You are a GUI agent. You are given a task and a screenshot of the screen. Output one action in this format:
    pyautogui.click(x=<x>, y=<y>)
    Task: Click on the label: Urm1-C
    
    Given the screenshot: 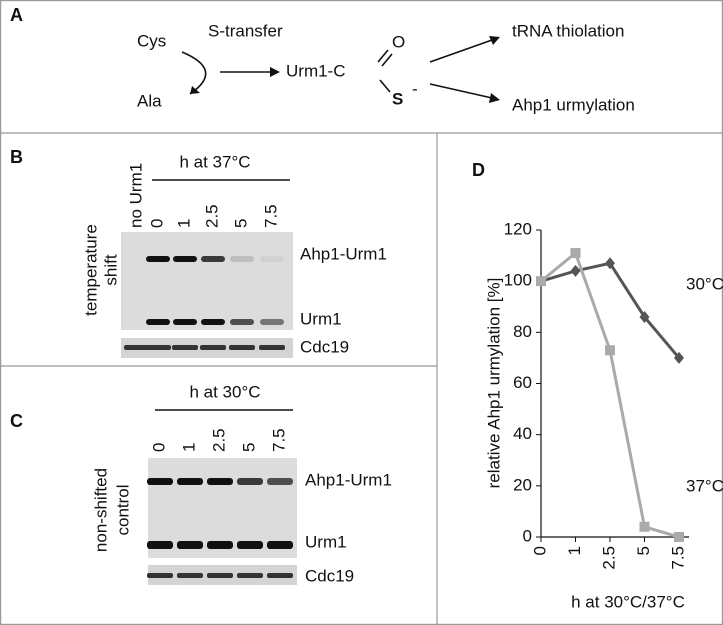 What is the action you would take?
    pyautogui.click(x=316, y=70)
    